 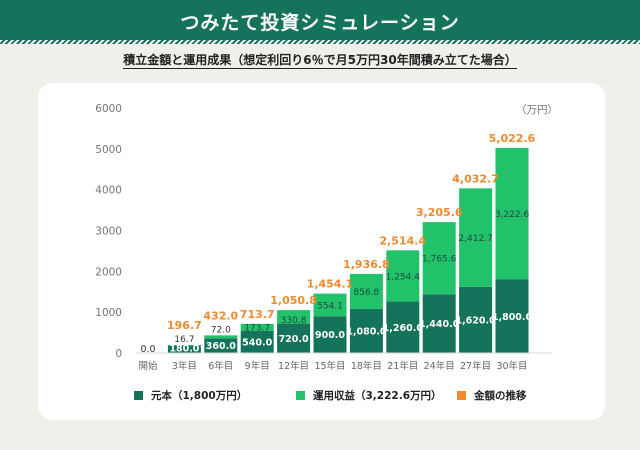 I want to click on label-total: 1,936.8, so click(x=366, y=264).